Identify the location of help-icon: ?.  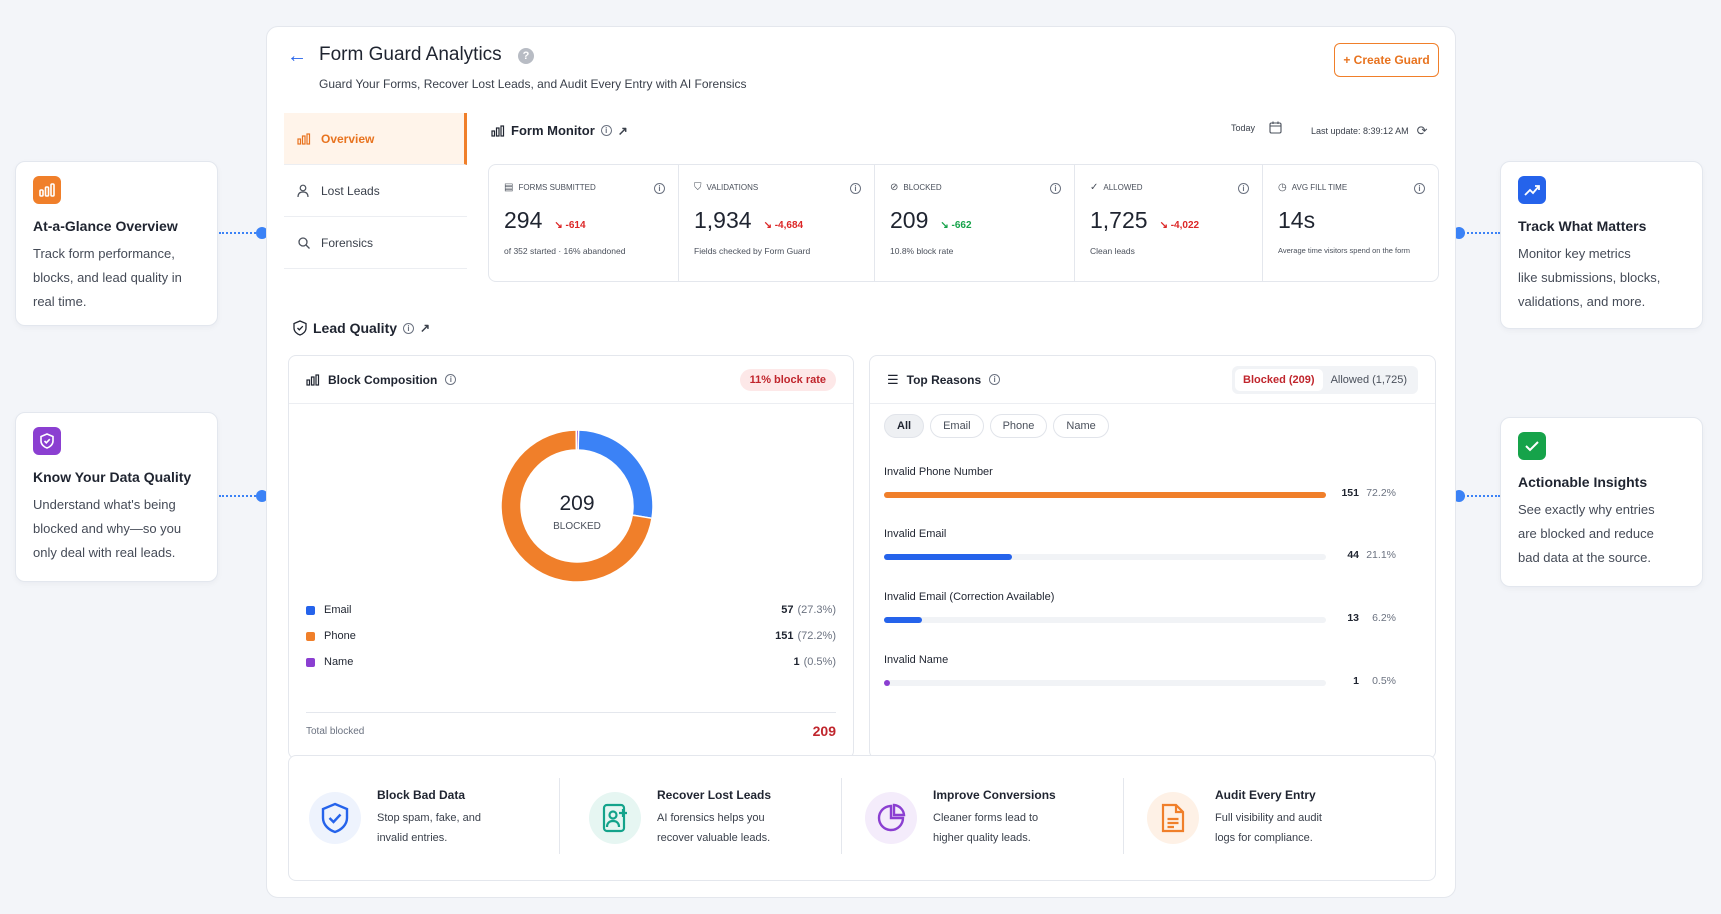
(526, 56).